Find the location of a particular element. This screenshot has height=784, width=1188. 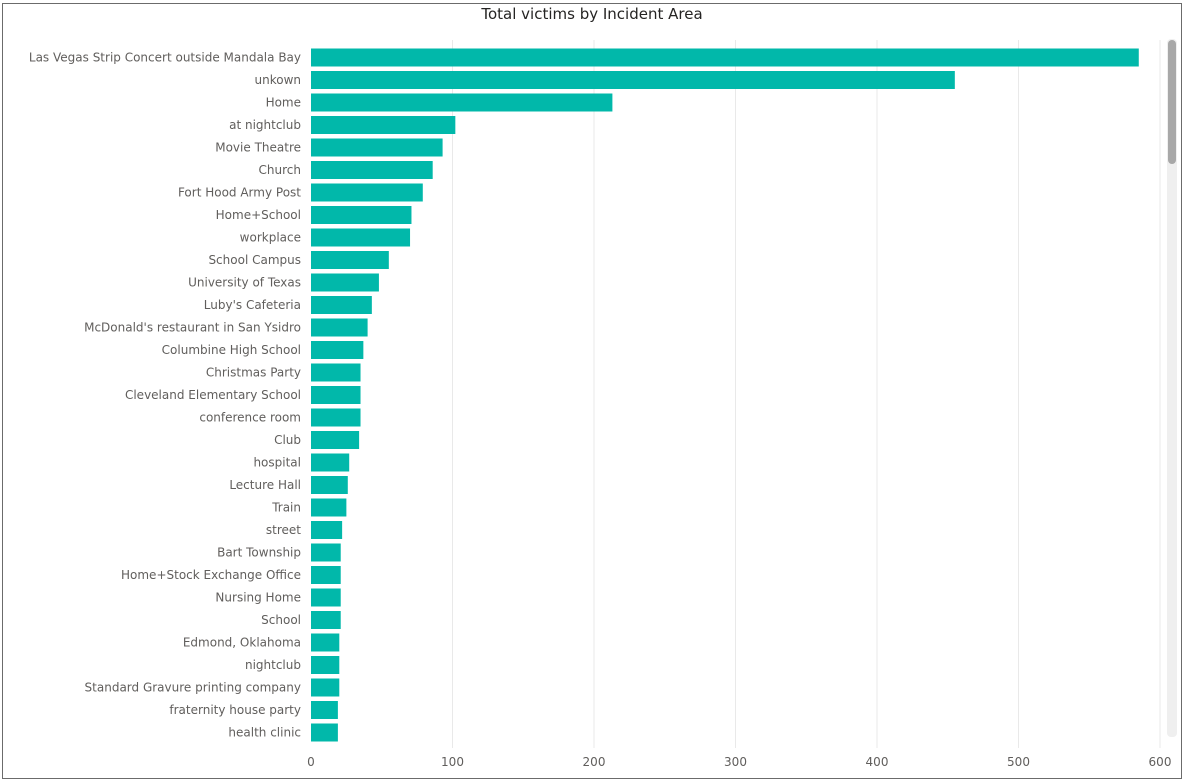

category-label: Home+School is located at coordinates (258, 215).